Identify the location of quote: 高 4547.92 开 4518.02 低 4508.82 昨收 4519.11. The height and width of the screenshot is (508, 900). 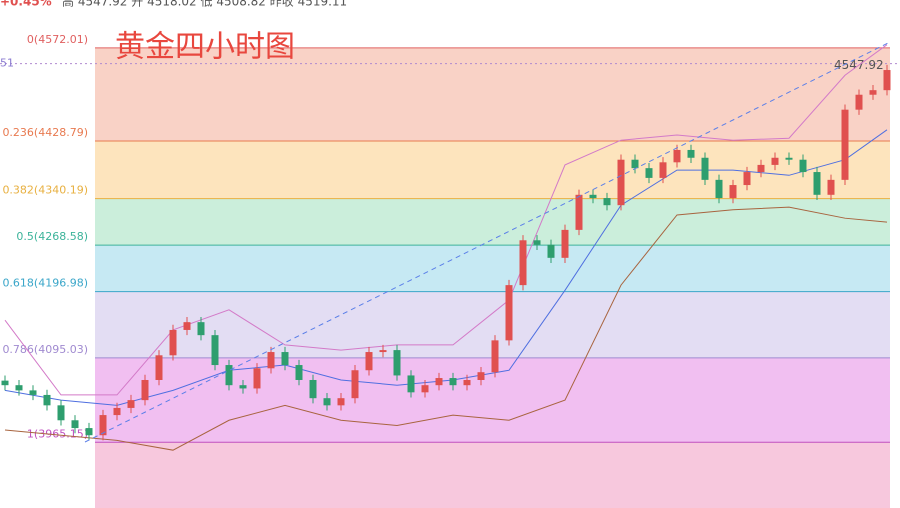
(204, 4).